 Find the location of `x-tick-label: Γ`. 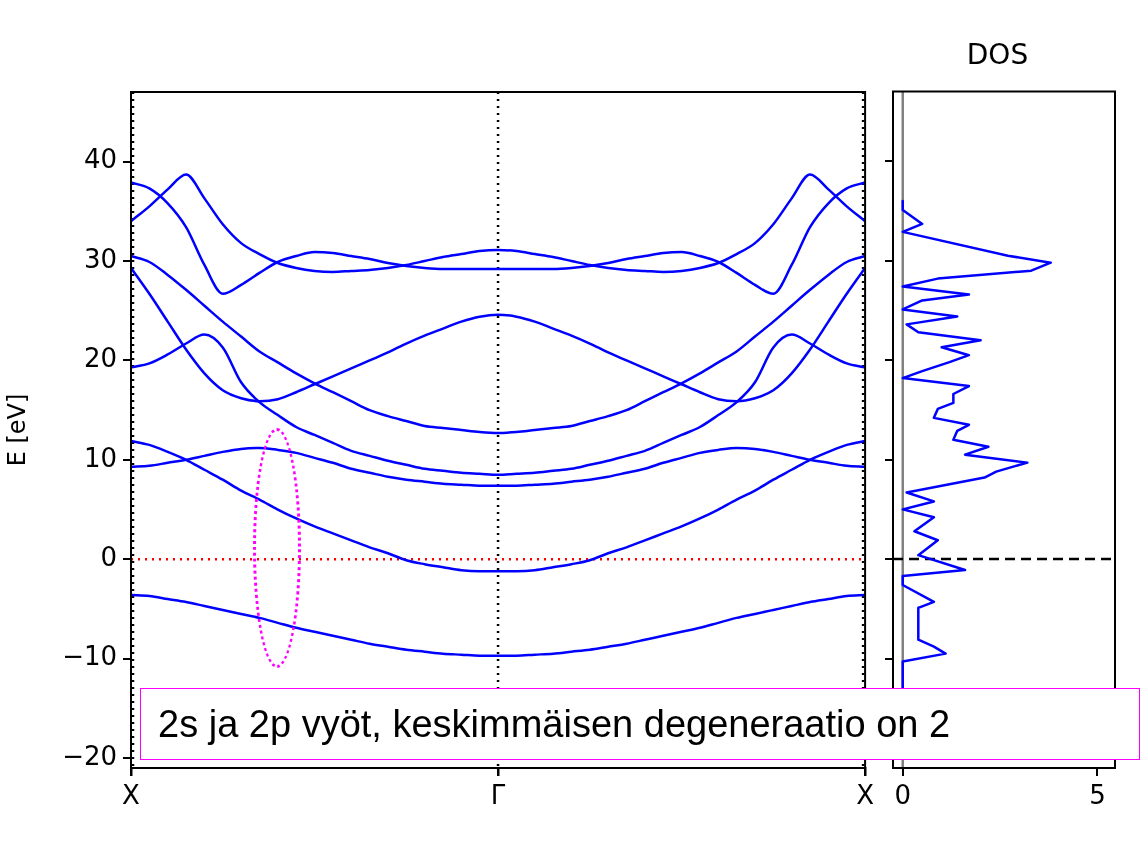

x-tick-label: Γ is located at coordinates (498, 795).